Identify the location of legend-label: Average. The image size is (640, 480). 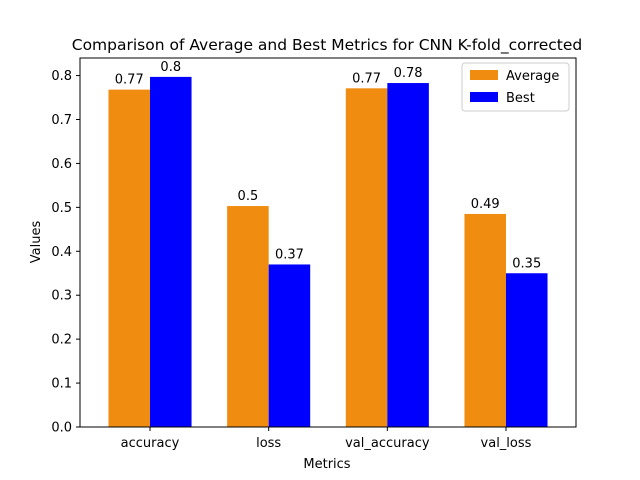
(532, 76).